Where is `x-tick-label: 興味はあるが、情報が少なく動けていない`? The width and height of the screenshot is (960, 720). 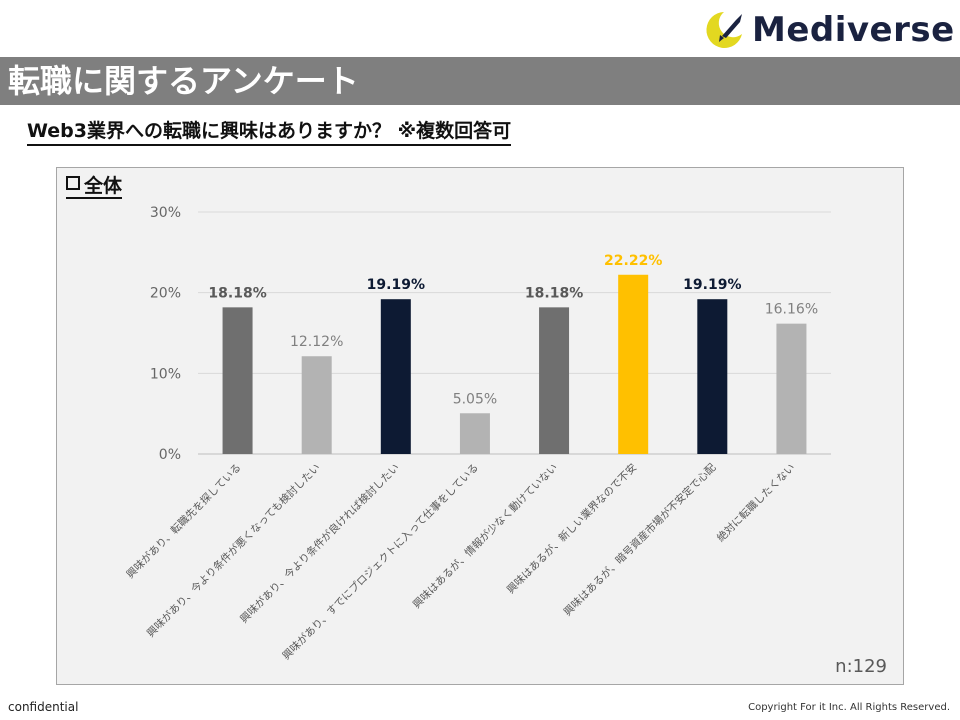
x-tick-label: 興味はあるが、情報が少なく動けていない is located at coordinates (485, 536).